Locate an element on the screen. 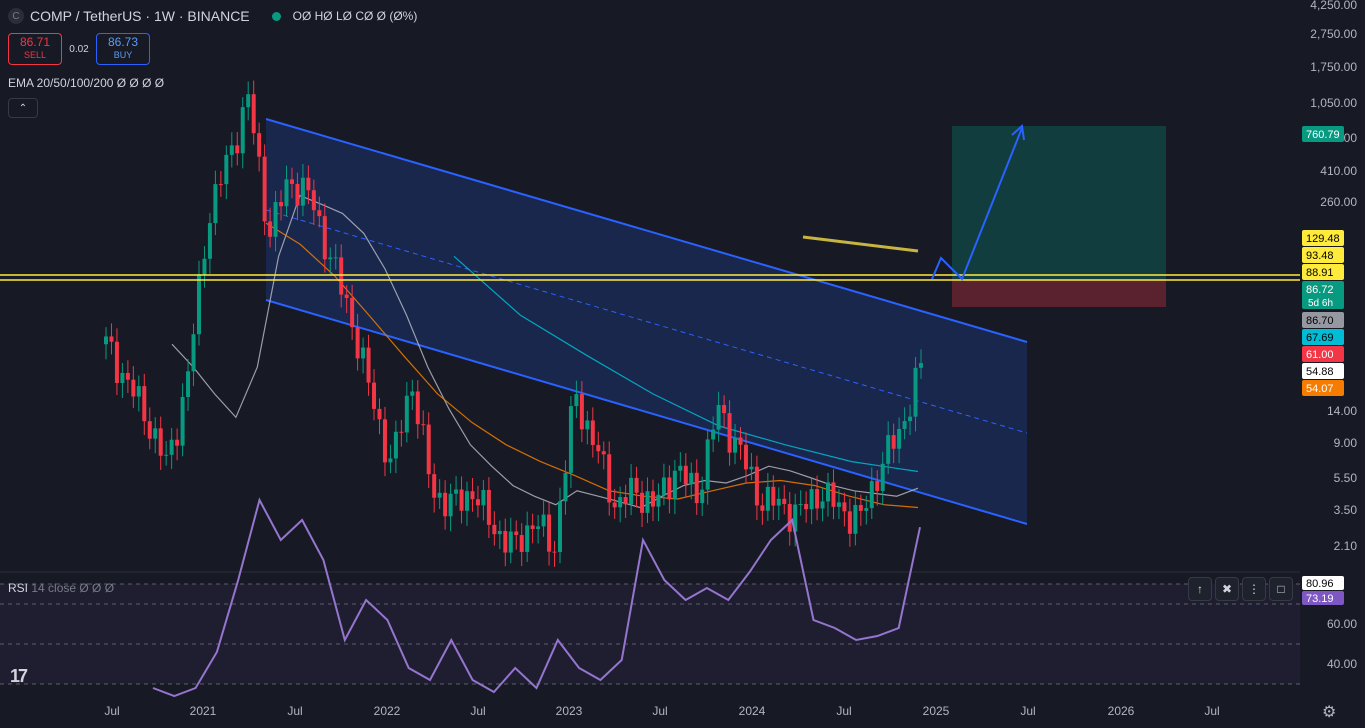 The image size is (1365, 728). y-tick-label: 410.00 is located at coordinates (1338, 171).